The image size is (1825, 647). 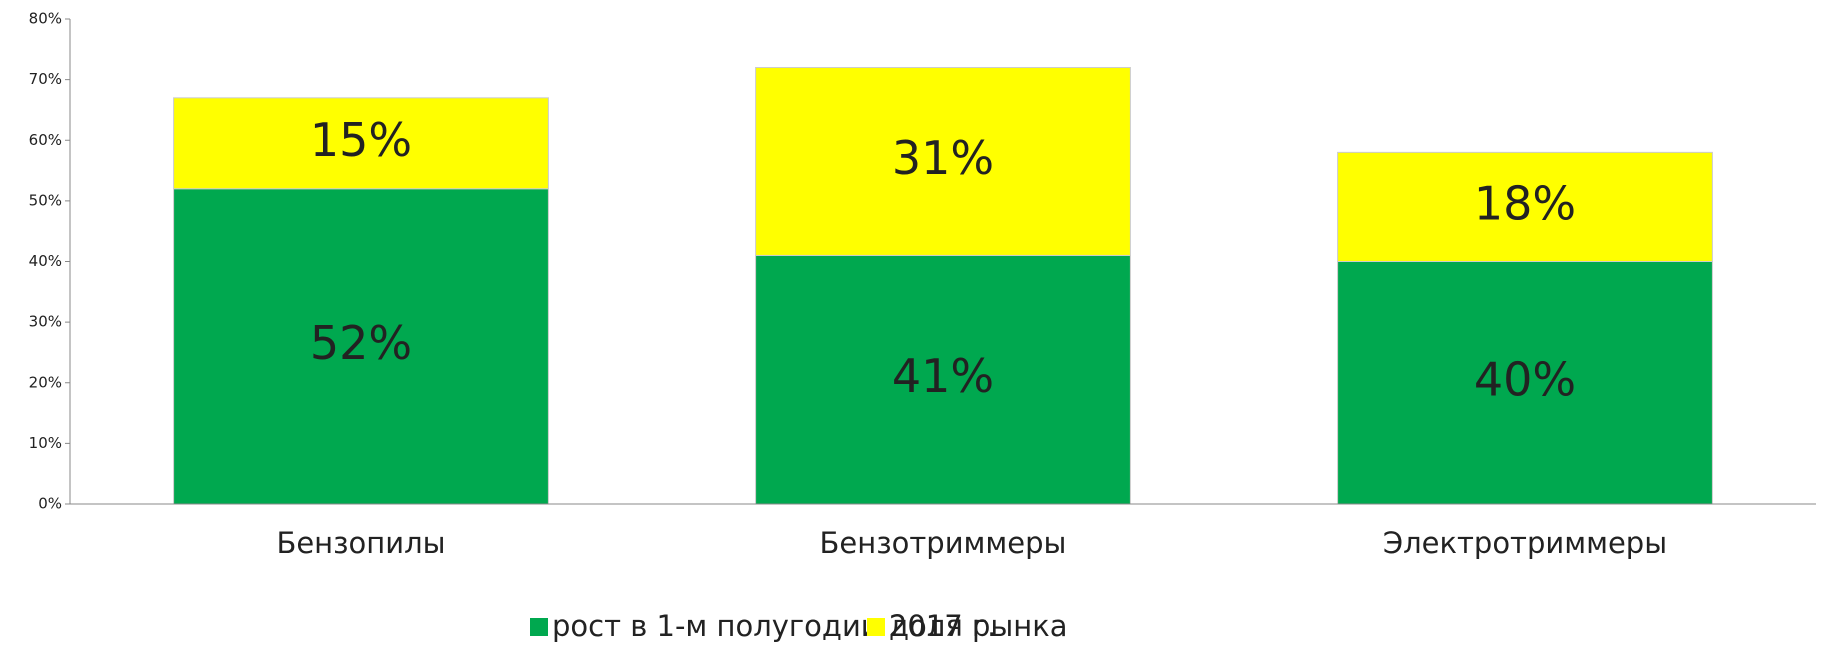 I want to click on y-tick-label: 60%, so click(x=45, y=140).